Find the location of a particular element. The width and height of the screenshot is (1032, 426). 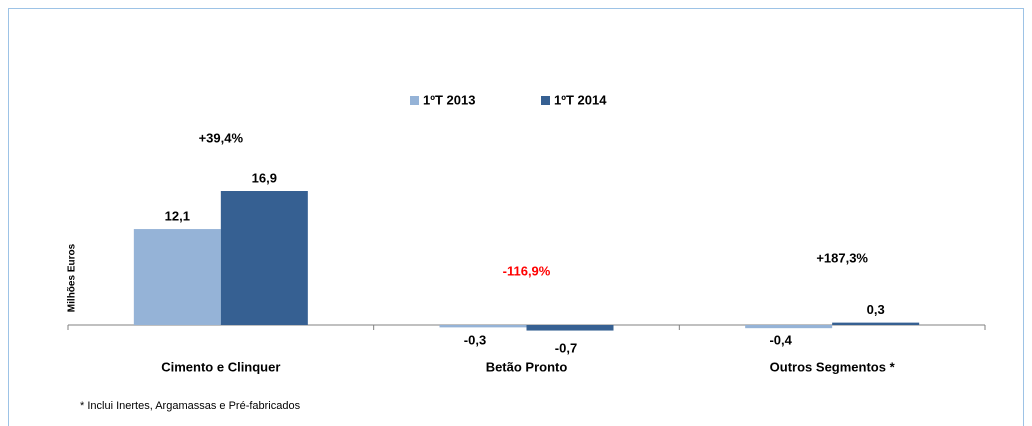

value-label: 0,3 is located at coordinates (876, 309).